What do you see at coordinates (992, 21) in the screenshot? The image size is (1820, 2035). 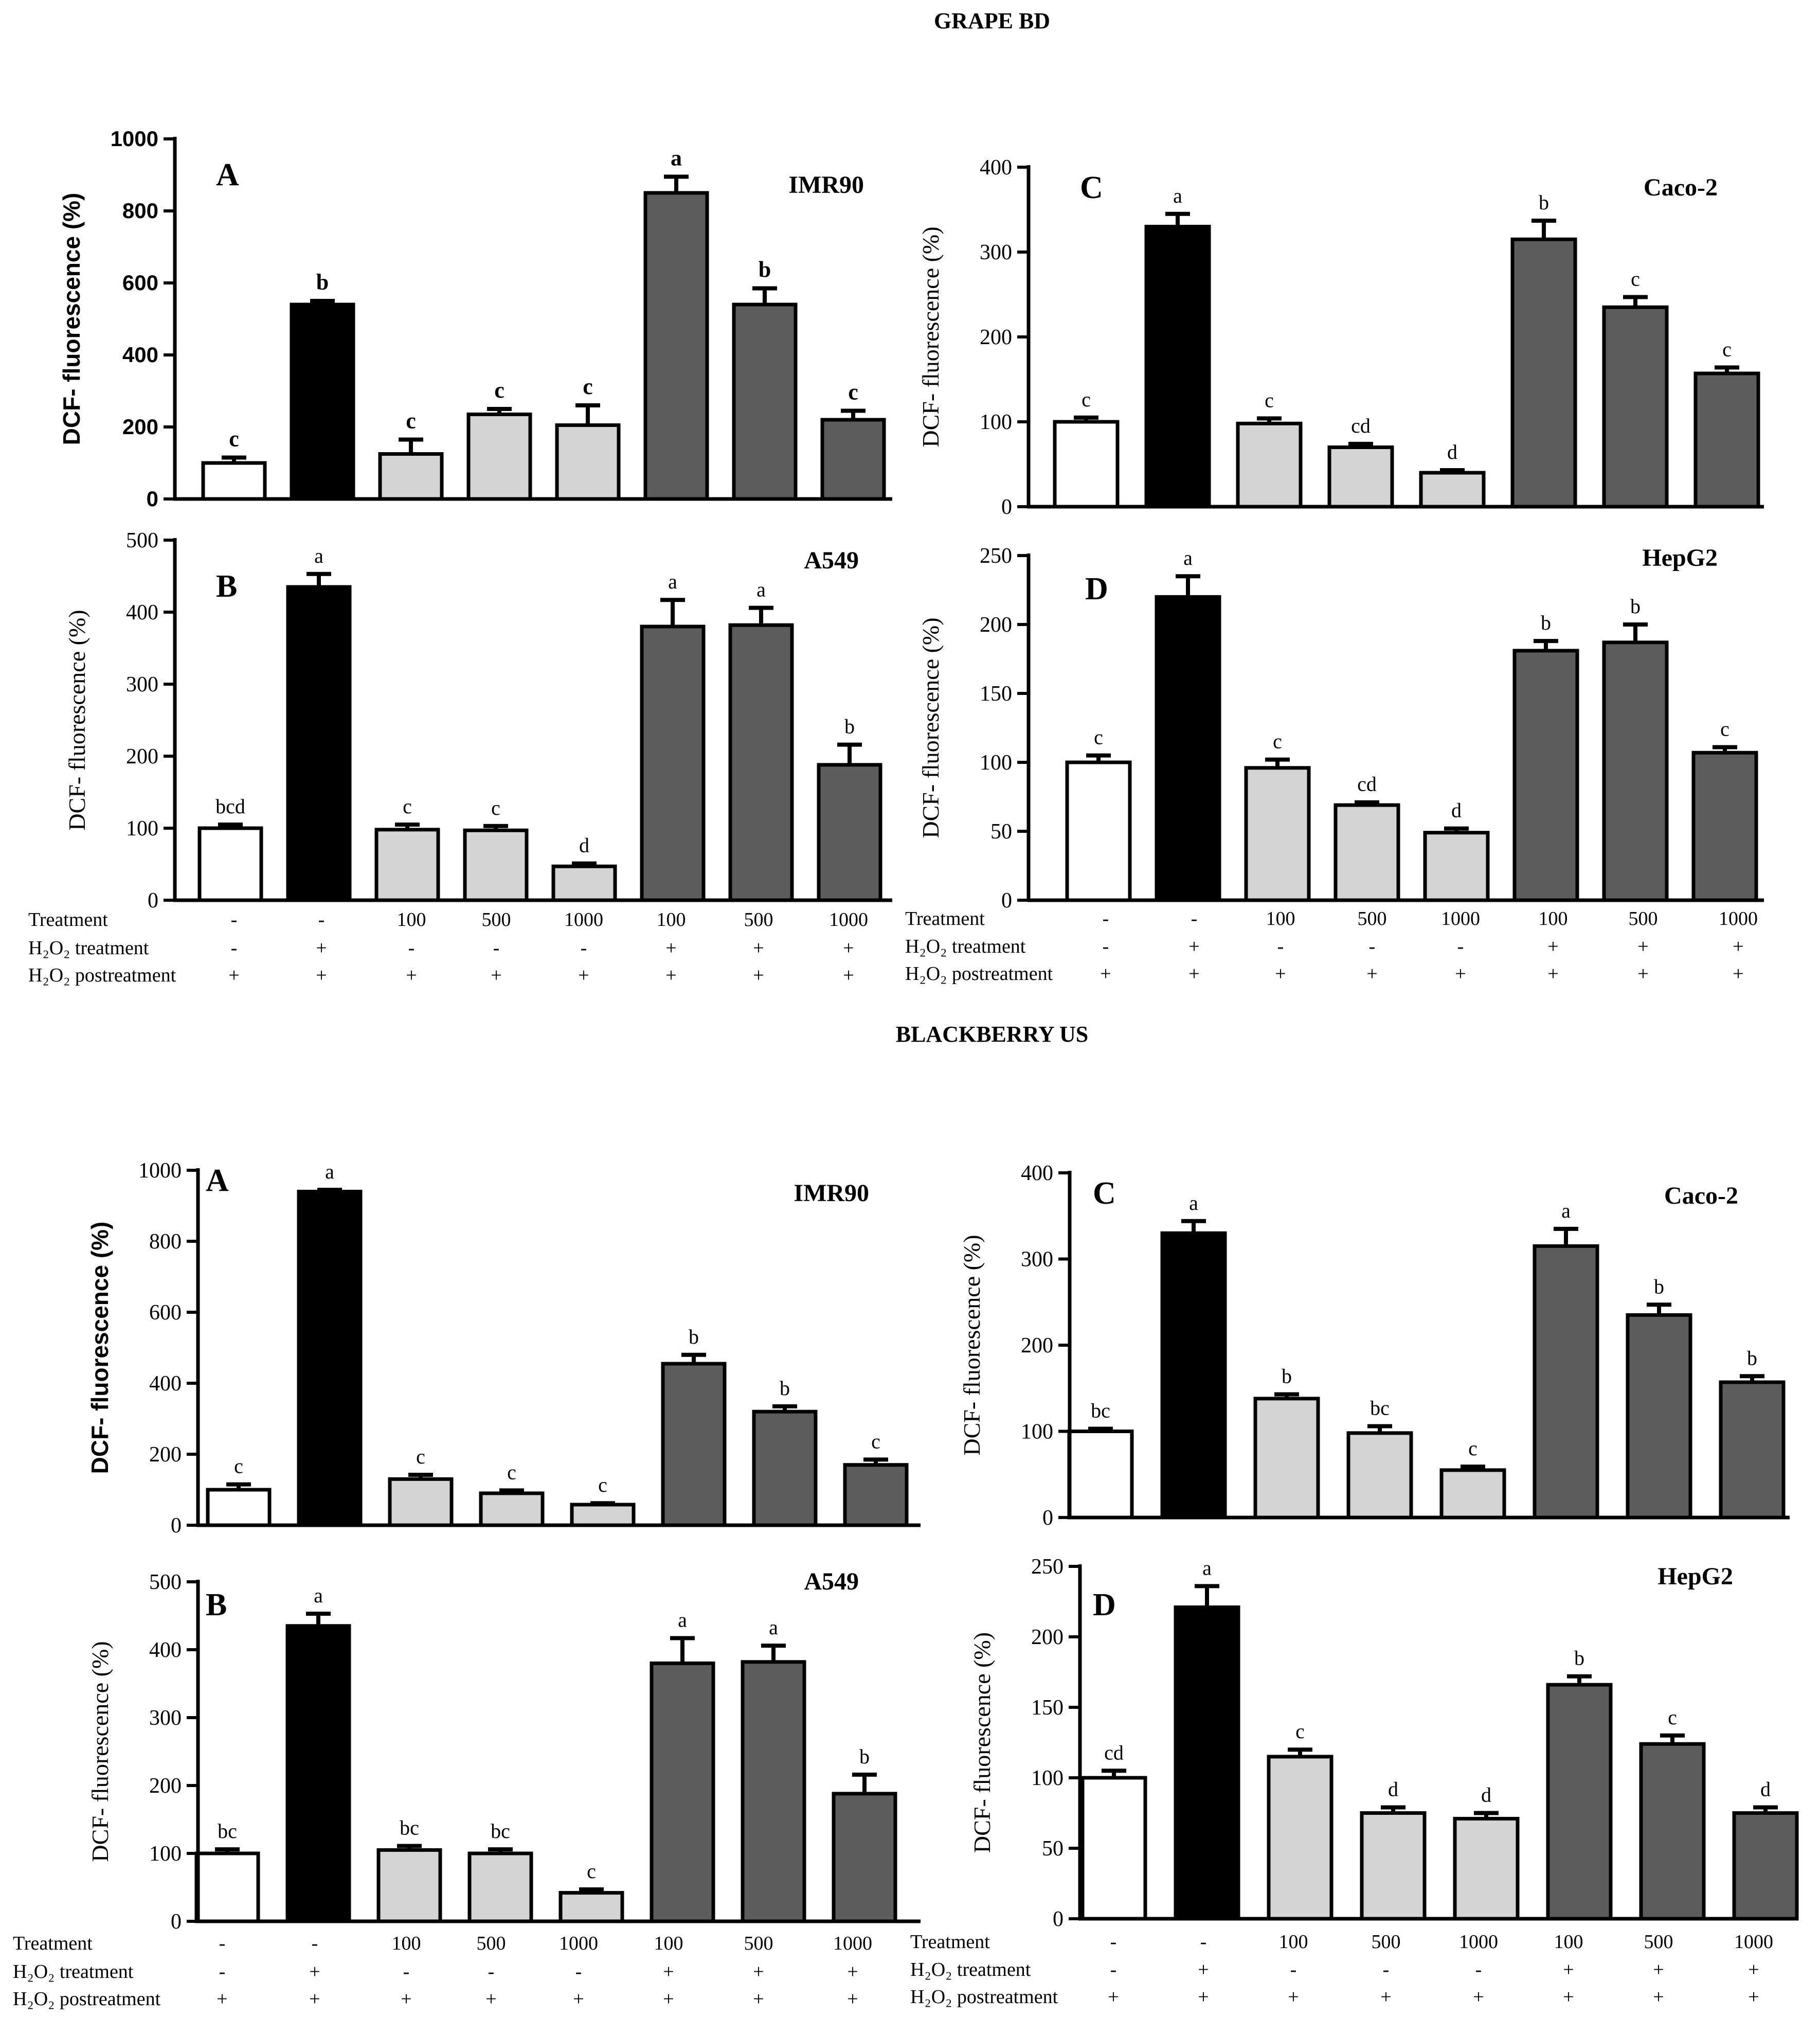 I see `section-title-grape-bd: GRAPE BD` at bounding box center [992, 21].